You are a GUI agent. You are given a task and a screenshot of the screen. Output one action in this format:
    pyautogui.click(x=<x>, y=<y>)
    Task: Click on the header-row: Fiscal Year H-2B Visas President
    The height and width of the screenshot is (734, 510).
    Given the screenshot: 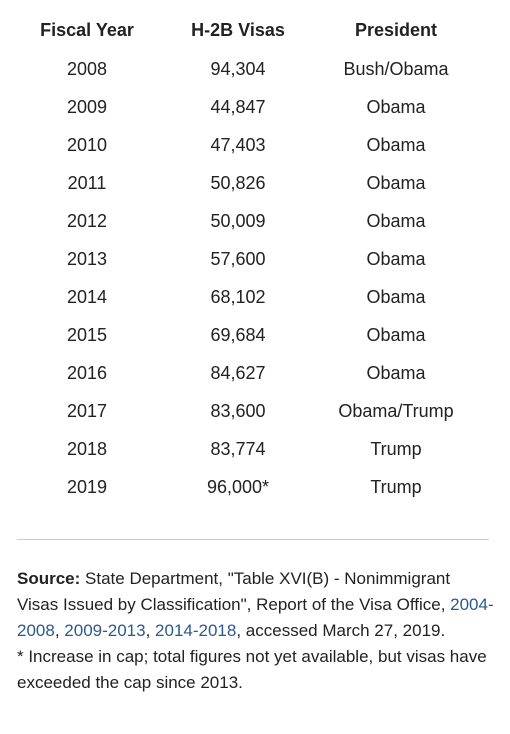 What is the action you would take?
    pyautogui.click(x=245, y=30)
    